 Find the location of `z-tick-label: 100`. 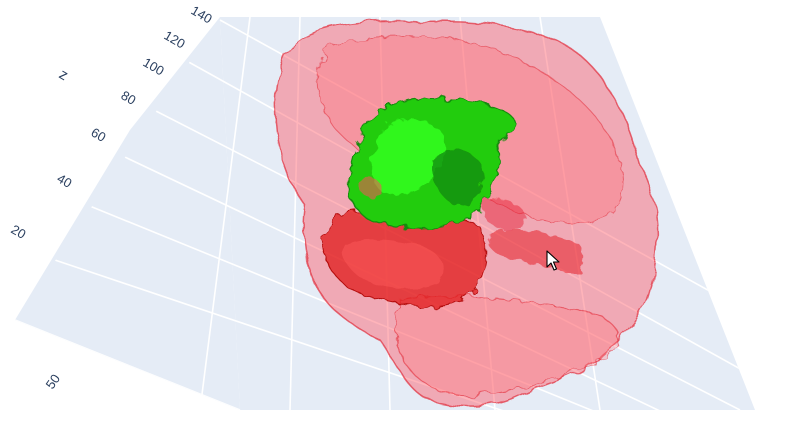

z-tick-label: 100 is located at coordinates (154, 67).